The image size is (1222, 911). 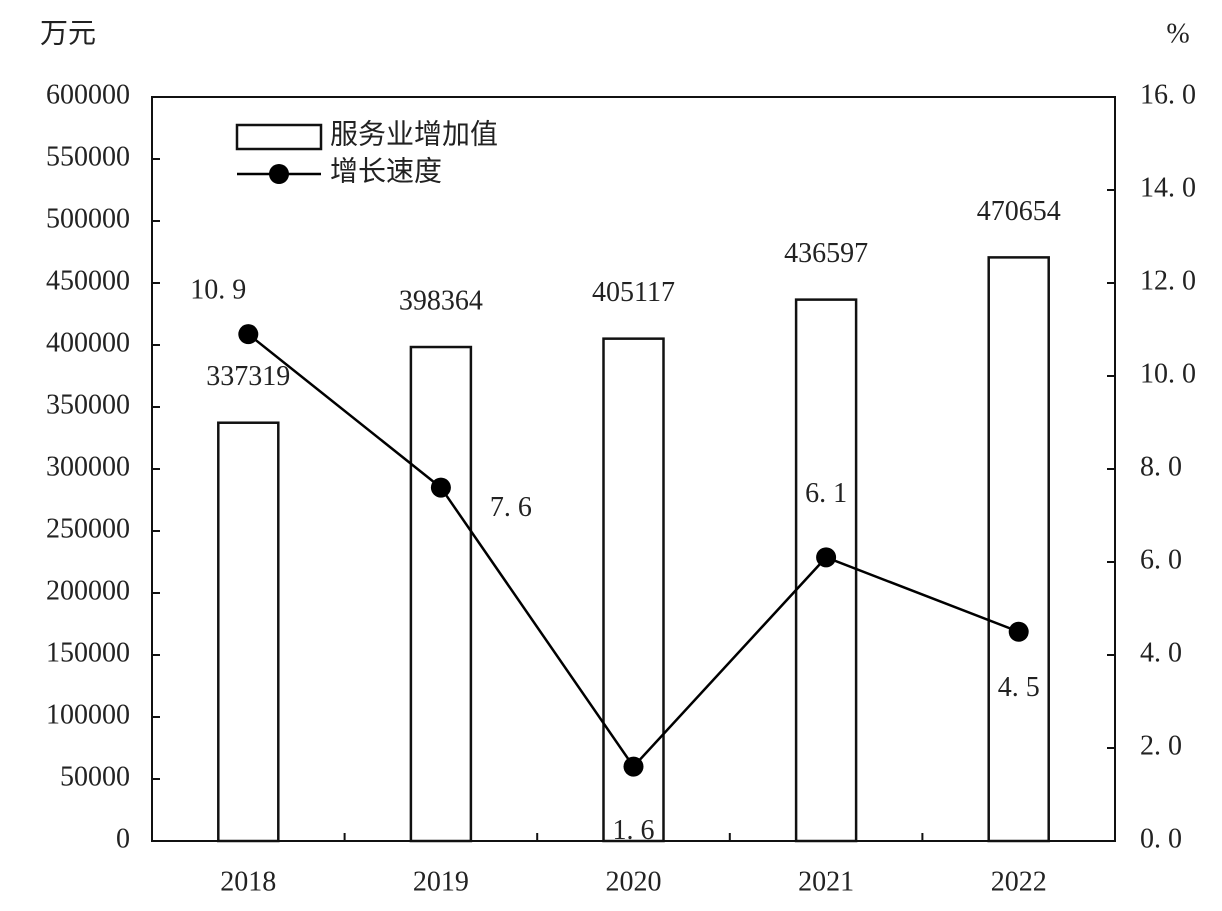 I want to click on legend-swatch, so click(x=279, y=137).